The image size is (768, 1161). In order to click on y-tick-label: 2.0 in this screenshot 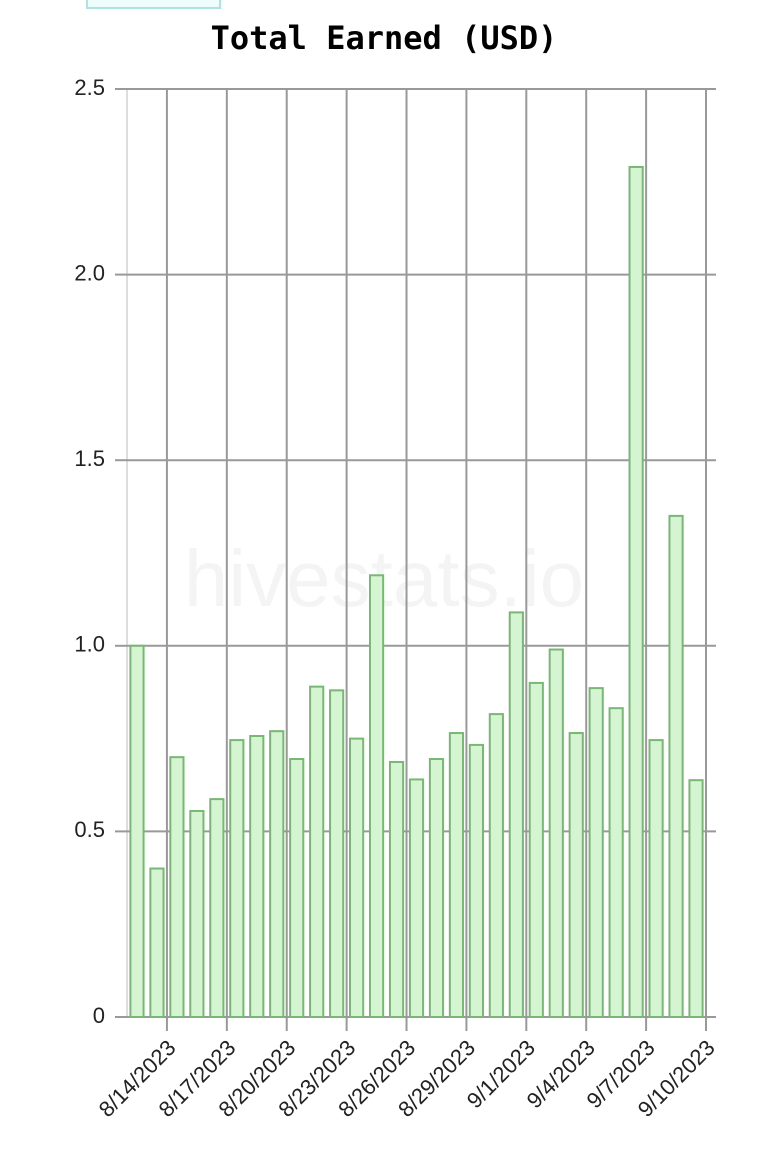, I will do `click(89, 272)`.